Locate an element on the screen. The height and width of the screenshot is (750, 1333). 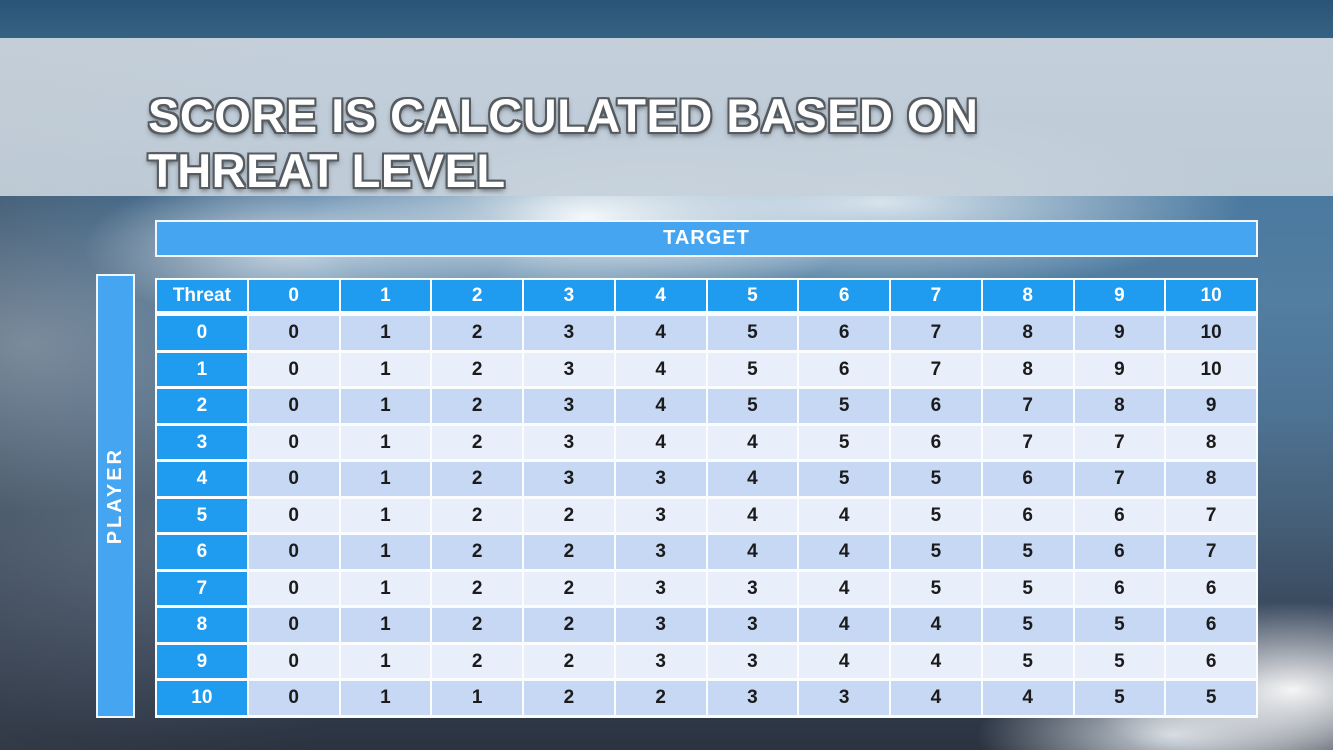
table-row: 0 0 1 2 3 4 5 6 7 8 9 10 is located at coordinates (706, 332).